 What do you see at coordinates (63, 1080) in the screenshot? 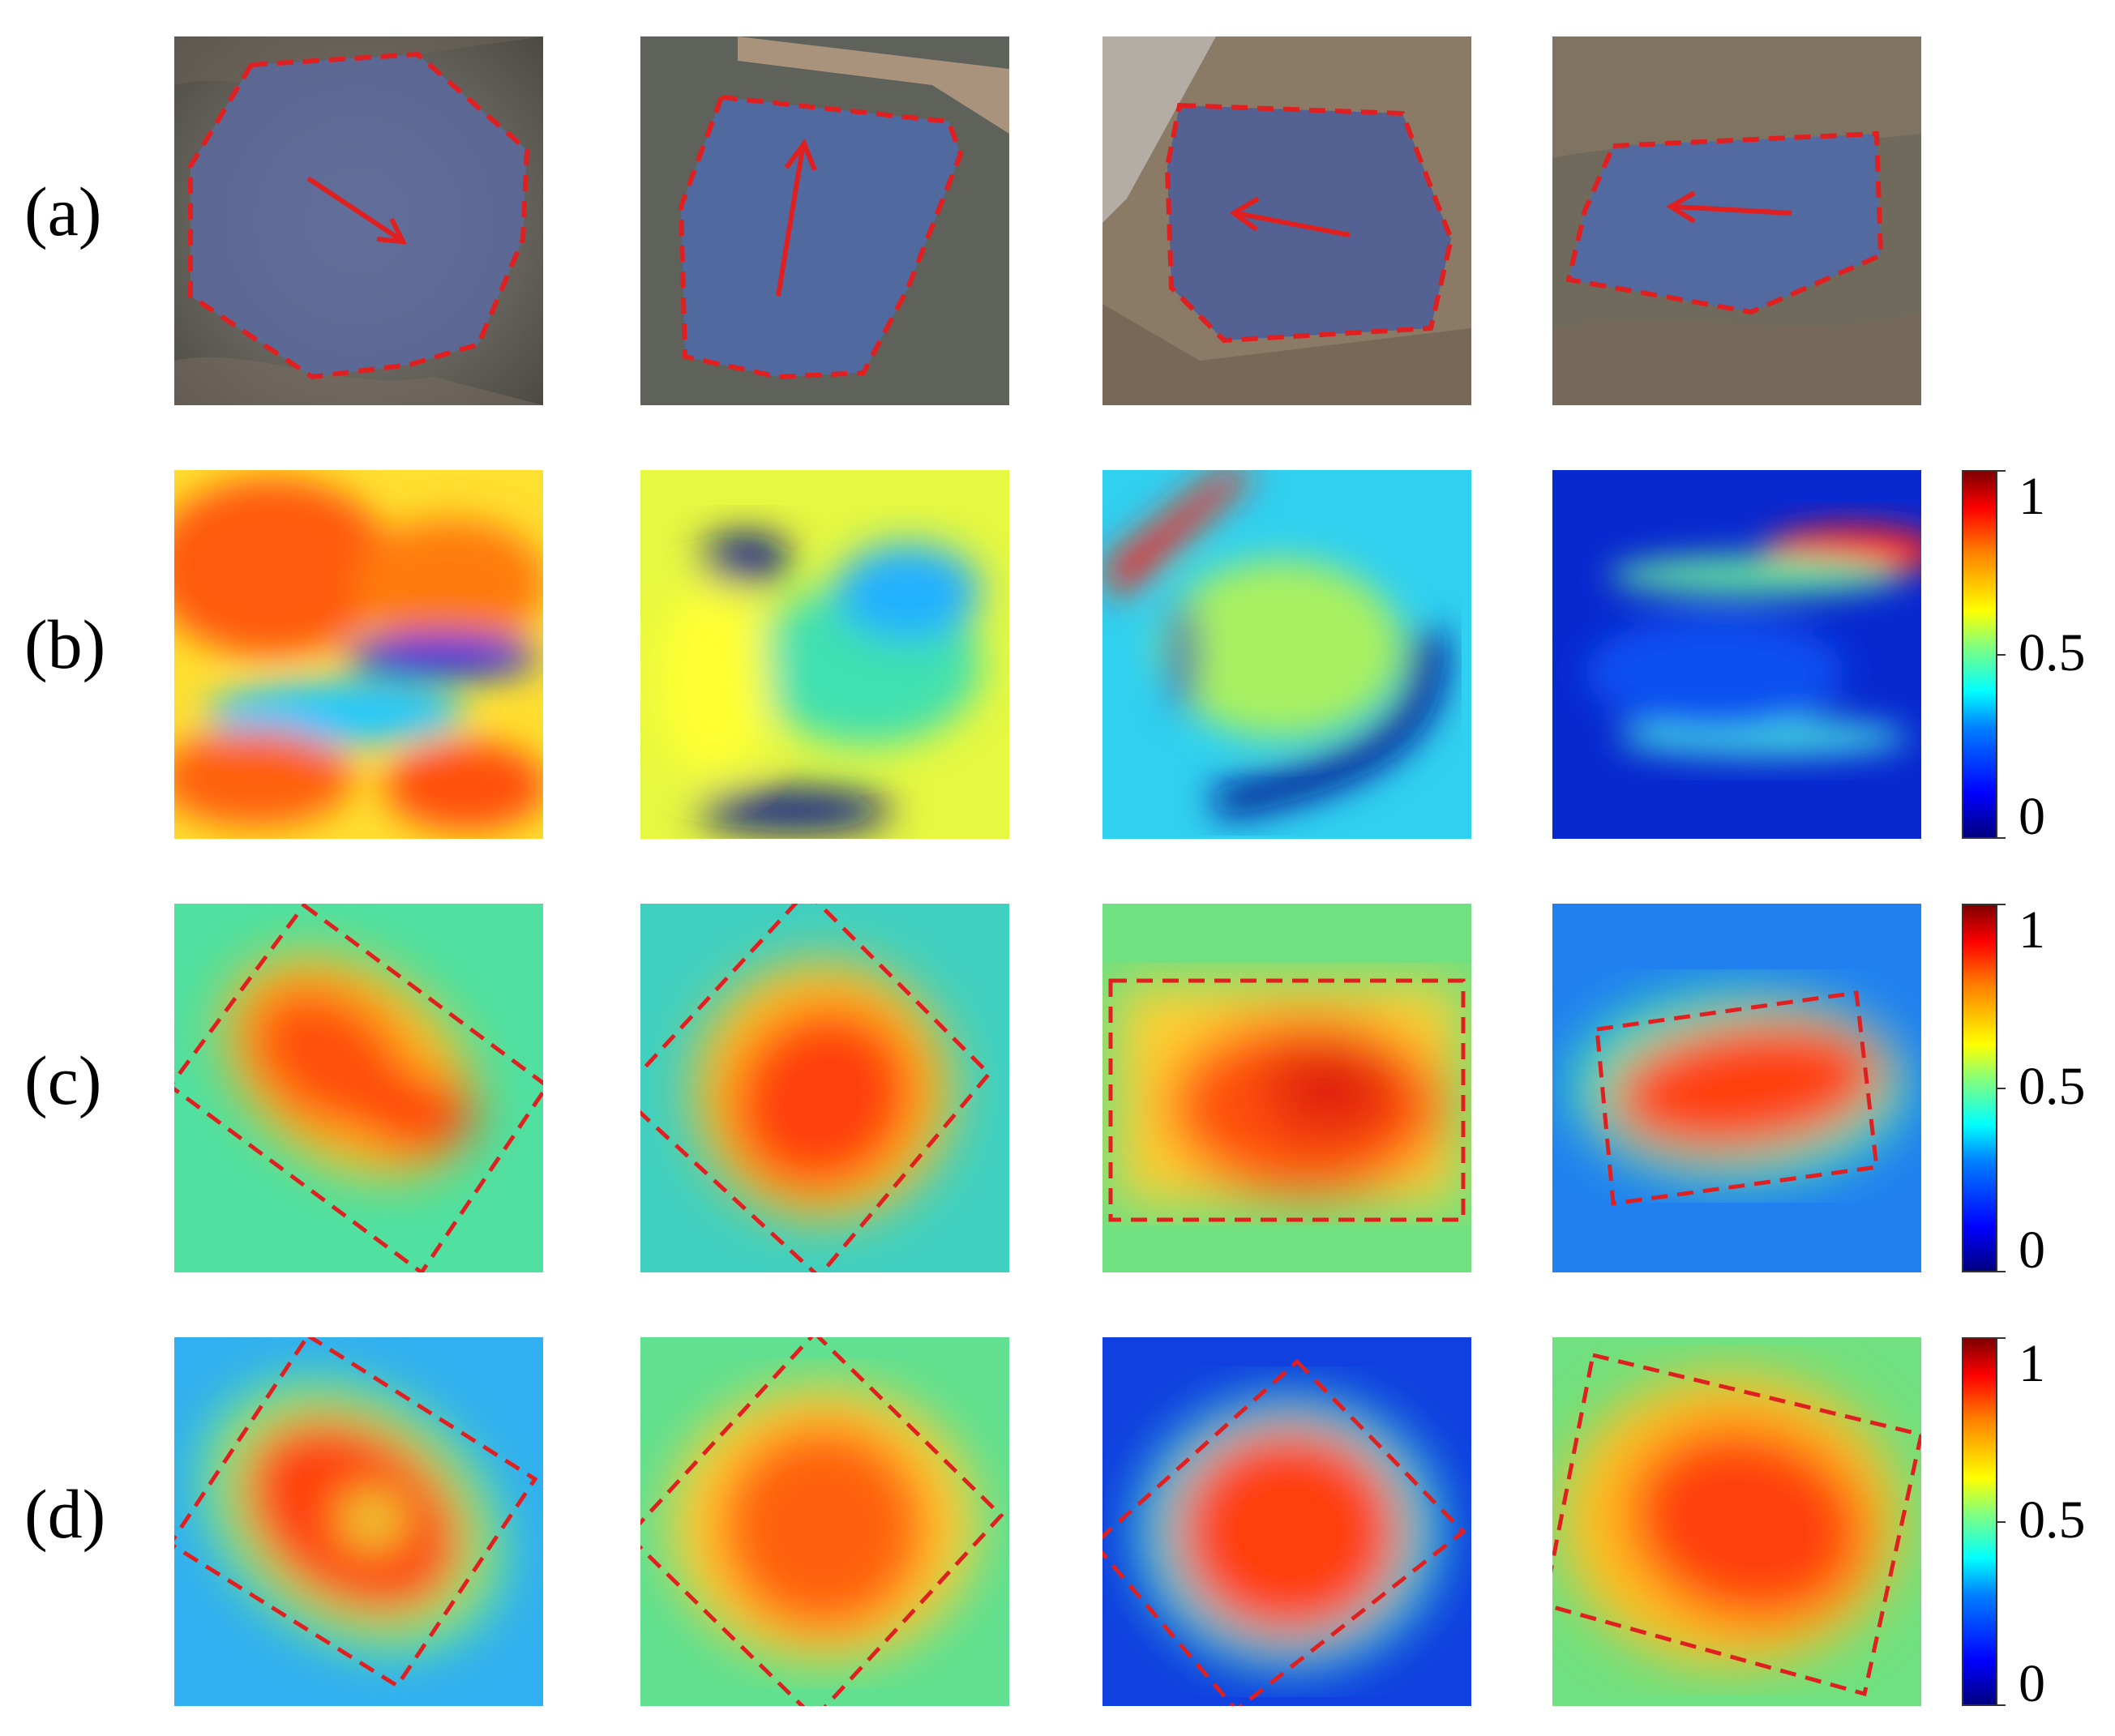
I see `row-label-c: (c)` at bounding box center [63, 1080].